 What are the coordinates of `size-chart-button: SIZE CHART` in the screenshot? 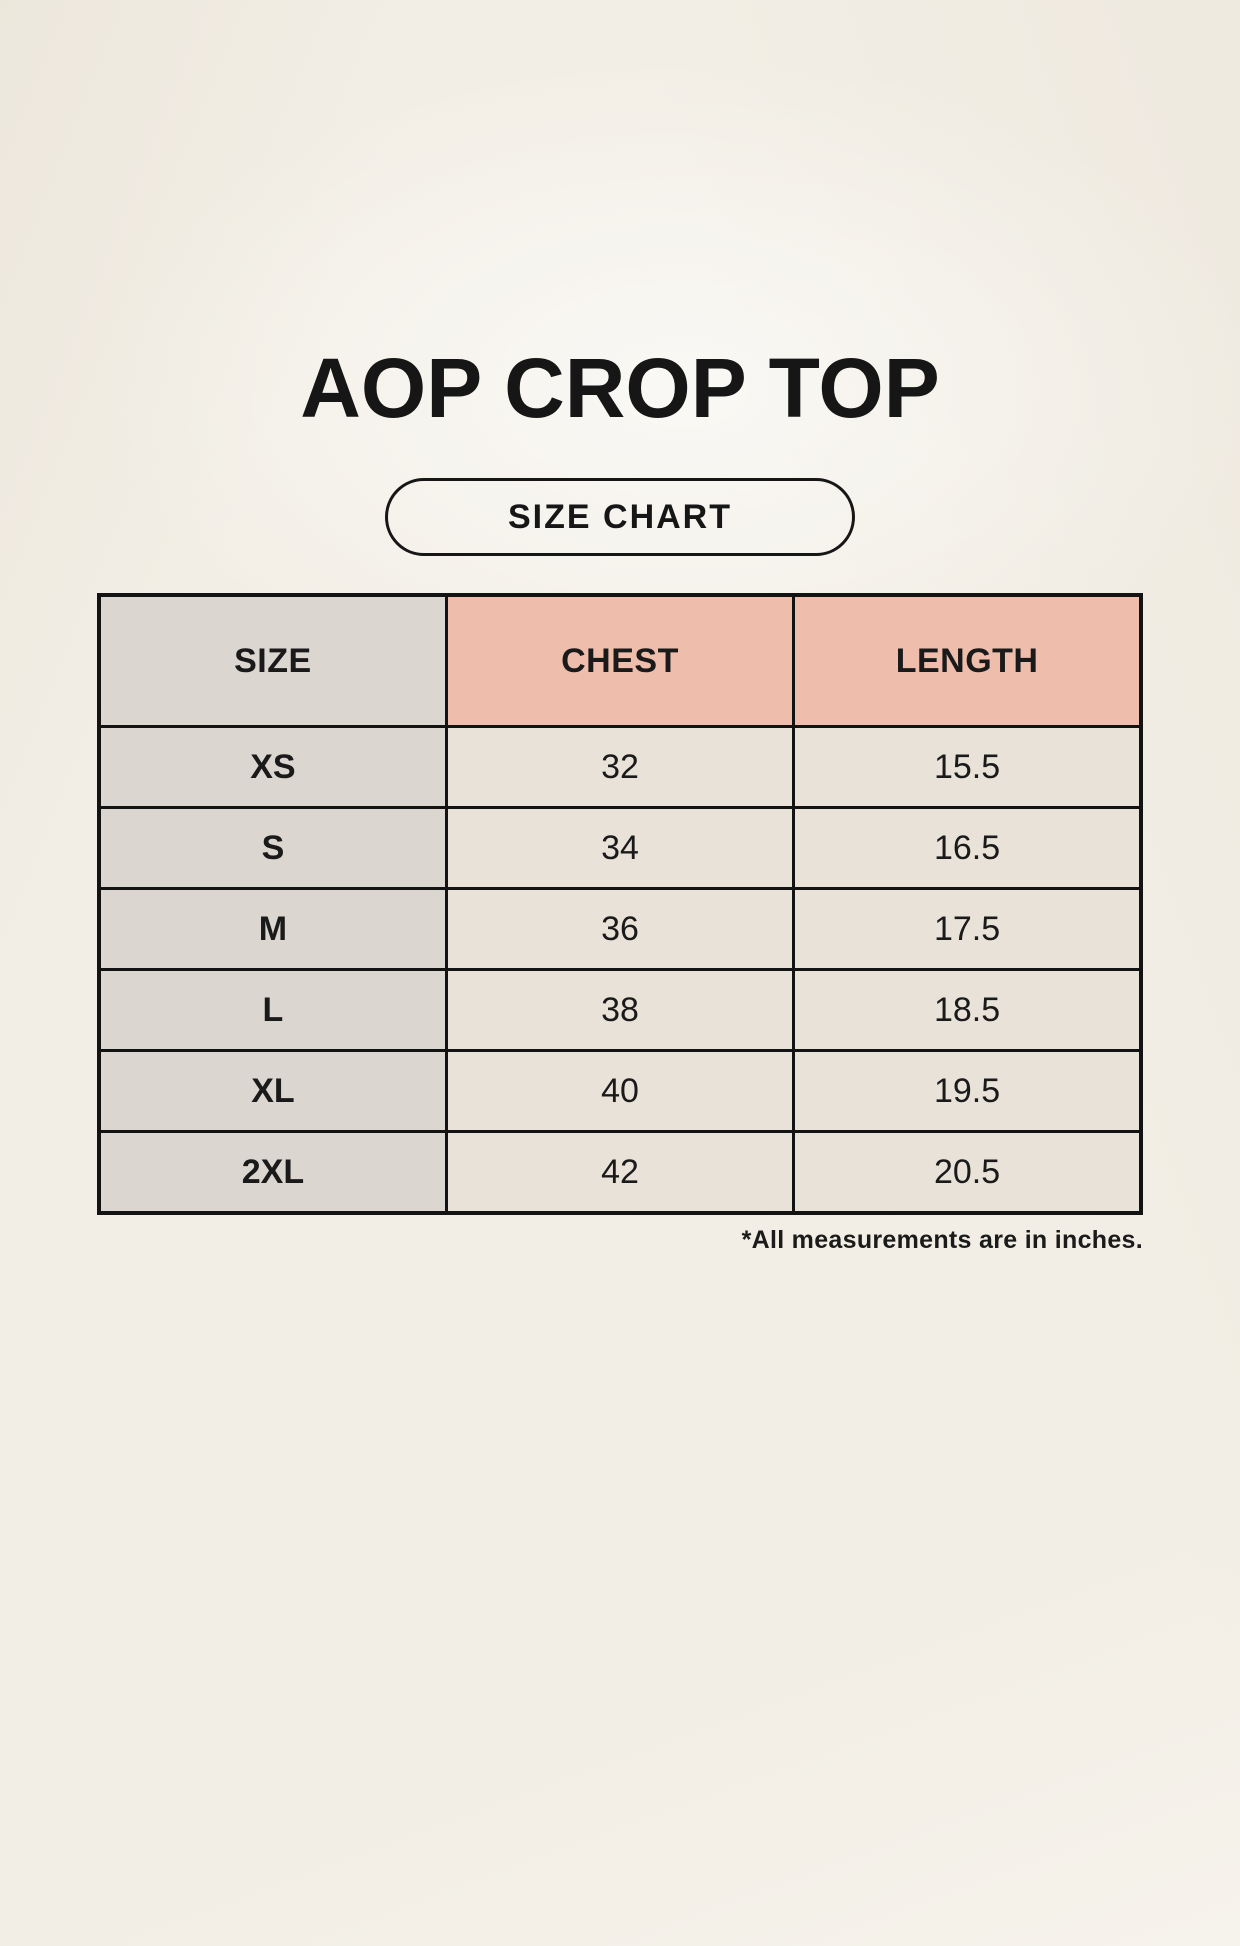 It's located at (620, 517).